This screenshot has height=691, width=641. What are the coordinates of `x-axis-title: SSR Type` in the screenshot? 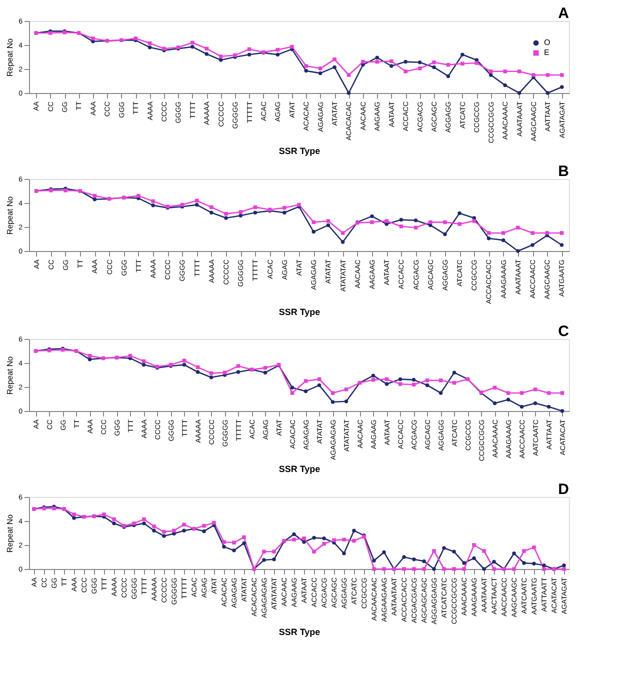 It's located at (299, 469).